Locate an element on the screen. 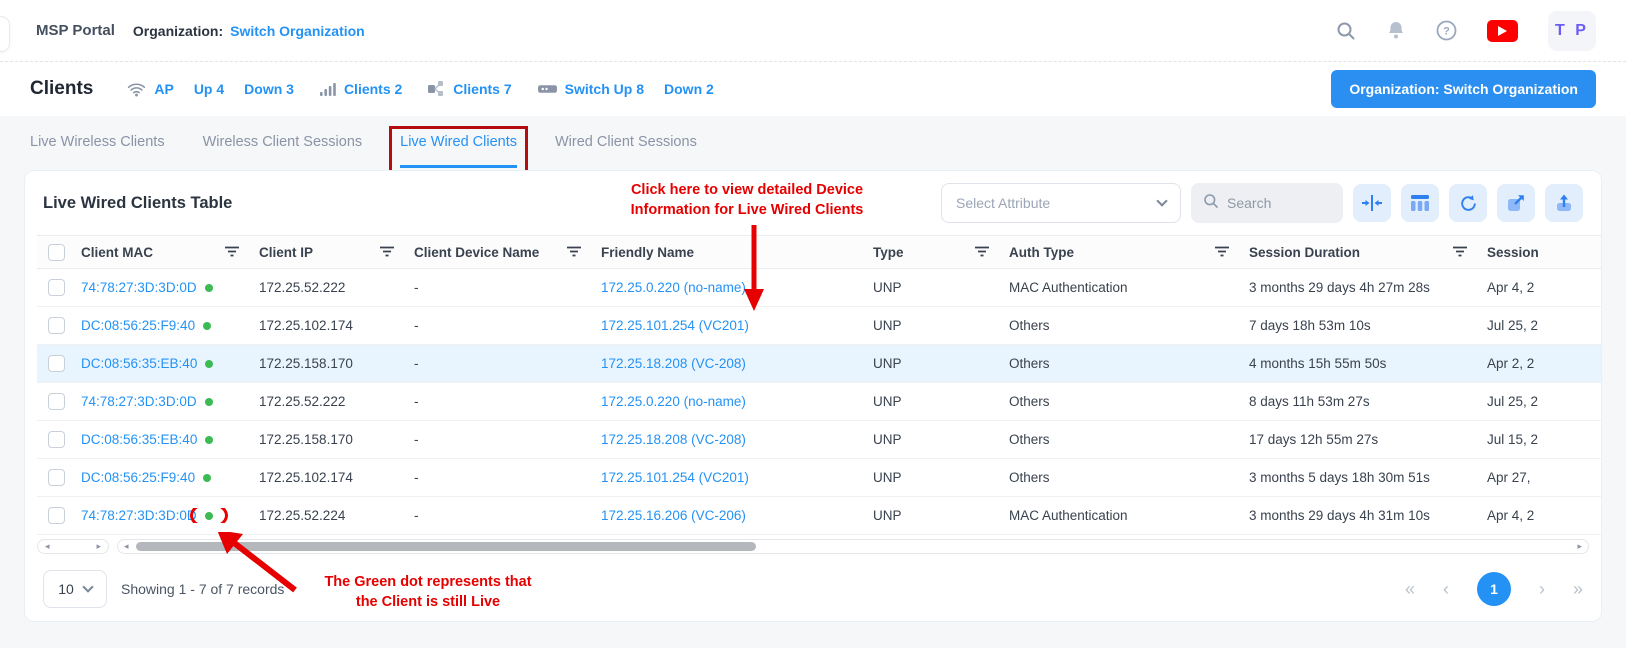 Image resolution: width=1626 pixels, height=648 pixels. search-input is located at coordinates (1272, 203).